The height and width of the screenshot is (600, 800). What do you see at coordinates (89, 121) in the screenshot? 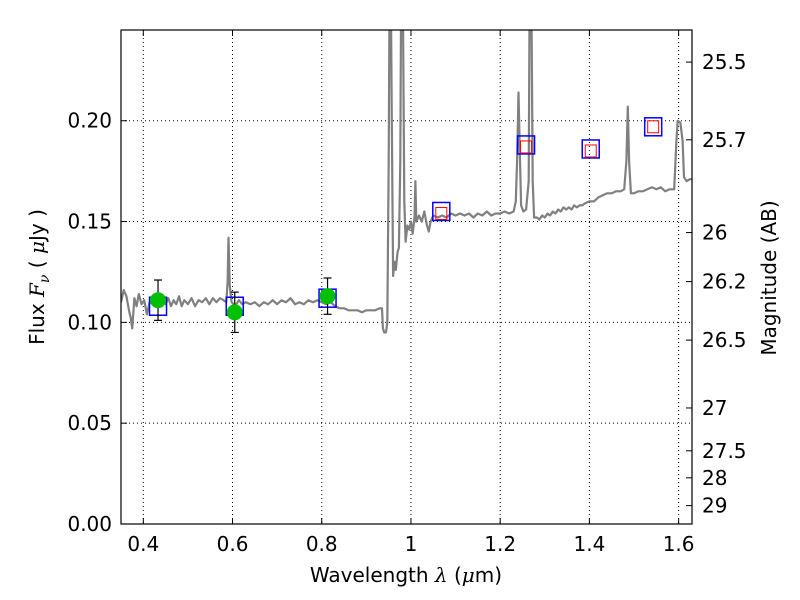
I see `y-tick-label: 0.20` at bounding box center [89, 121].